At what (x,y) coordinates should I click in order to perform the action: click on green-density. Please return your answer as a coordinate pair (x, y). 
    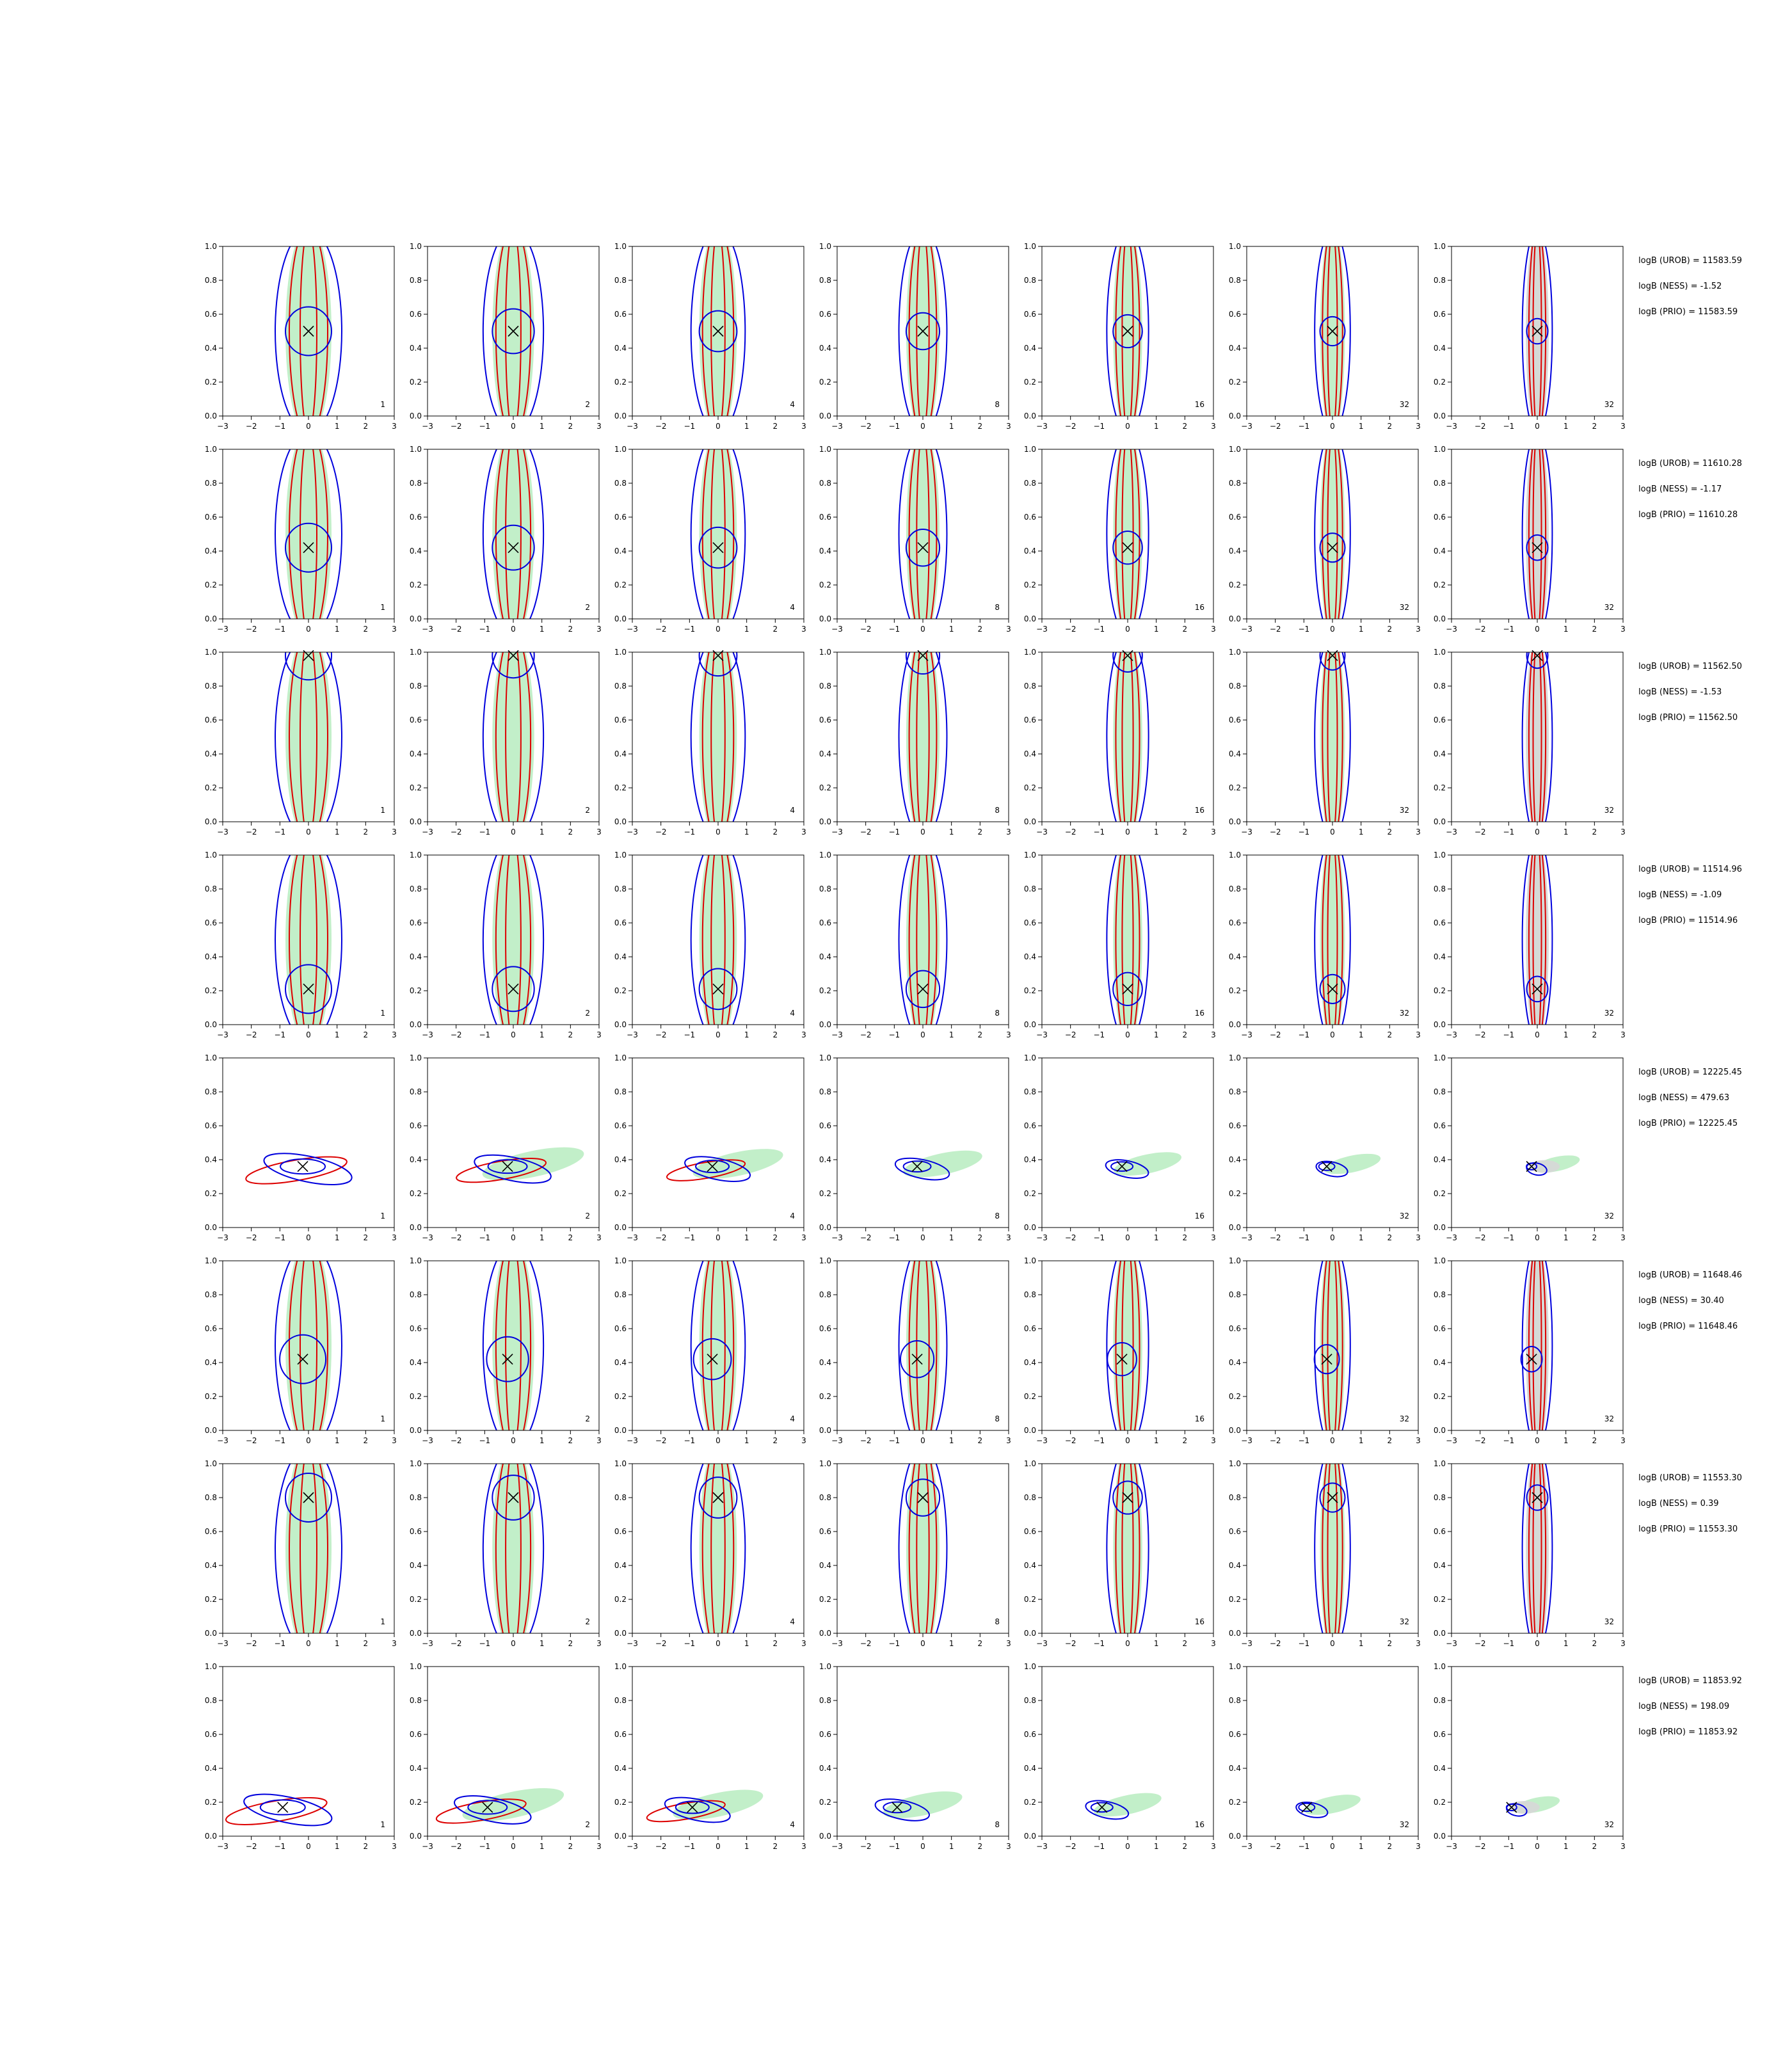
    Looking at the image, I should click on (923, 534).